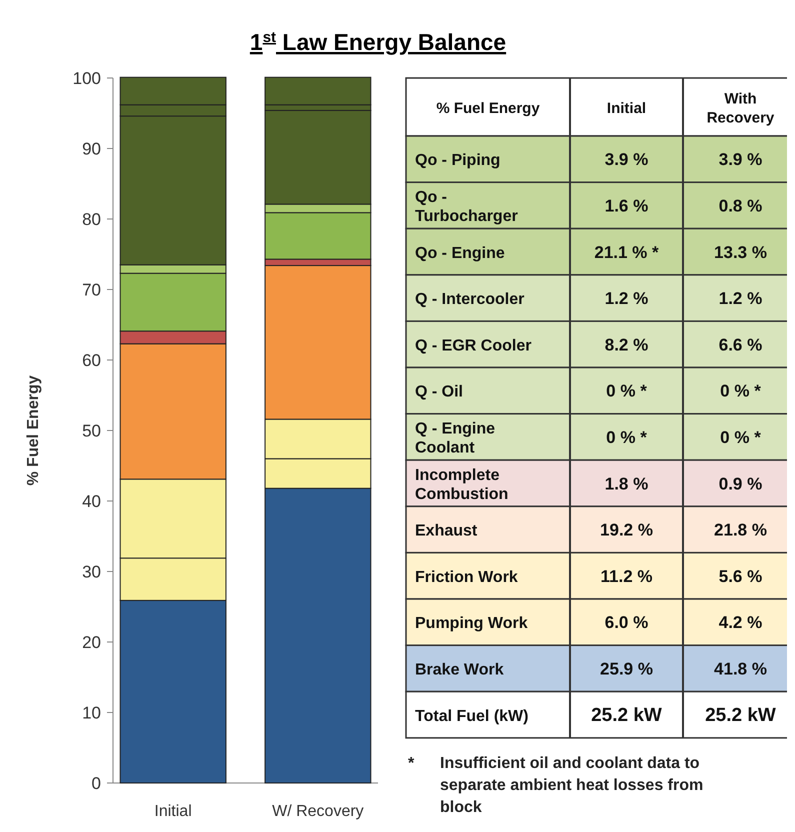 Image resolution: width=795 pixels, height=832 pixels. Describe the element at coordinates (91, 501) in the screenshot. I see `y-tick-label: 40` at that location.